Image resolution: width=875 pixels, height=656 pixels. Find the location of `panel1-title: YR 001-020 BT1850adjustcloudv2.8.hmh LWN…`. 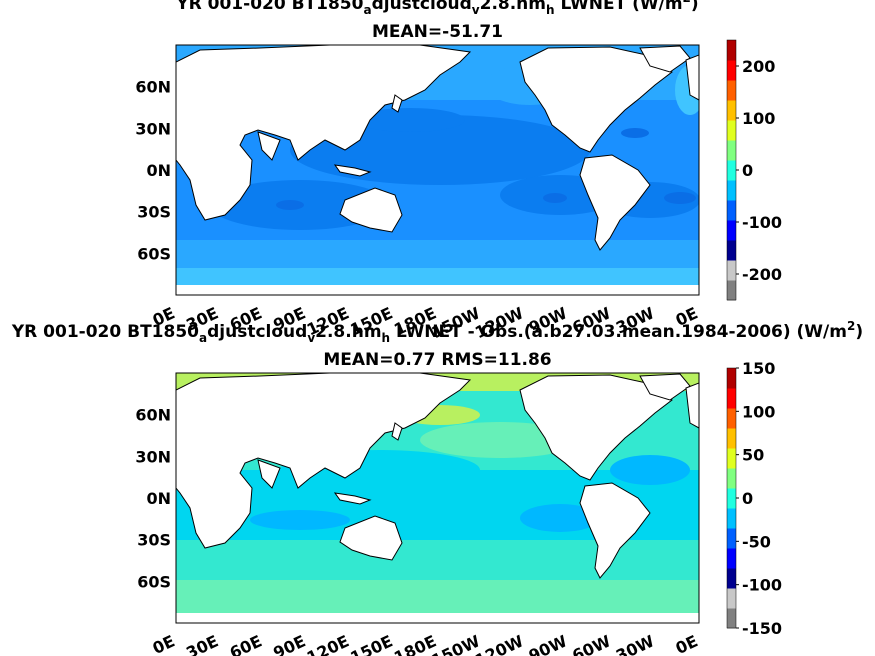

panel1-title: YR 001-020 BT1850adjustcloudv2.8.hmh LWN… is located at coordinates (437, 8).